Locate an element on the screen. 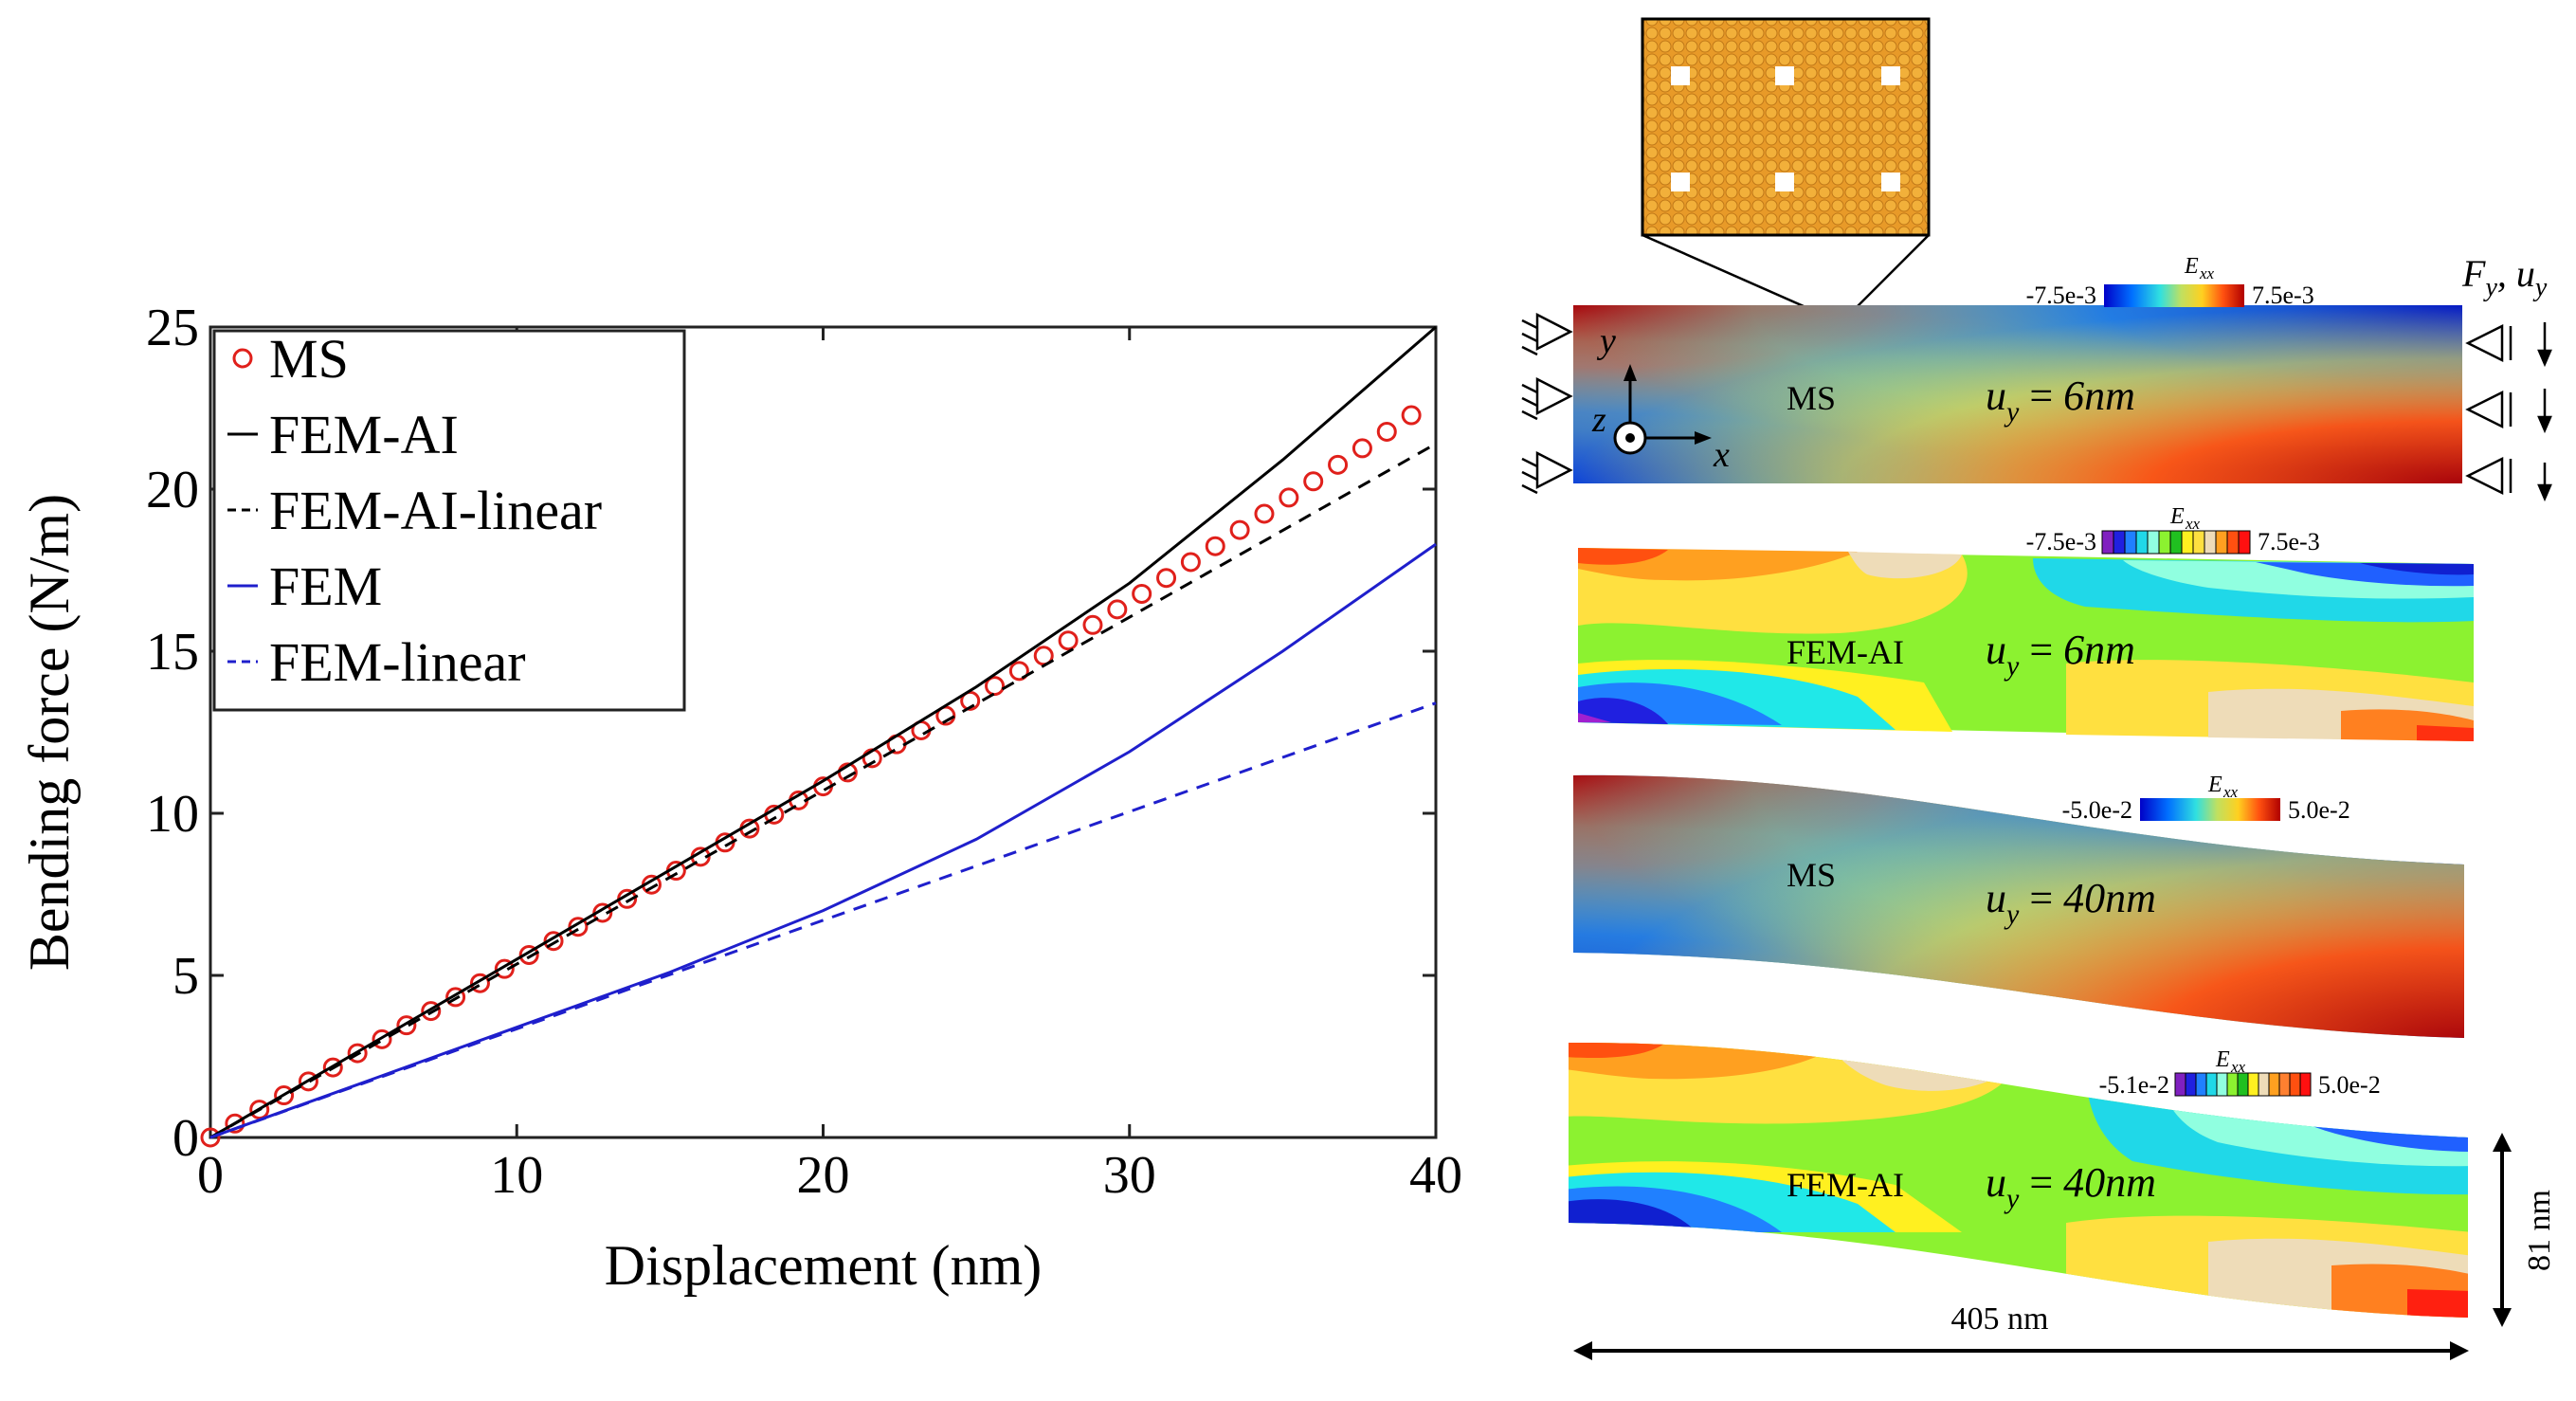 The image size is (2576, 1401). legend-label: FEM-AI is located at coordinates (364, 434).